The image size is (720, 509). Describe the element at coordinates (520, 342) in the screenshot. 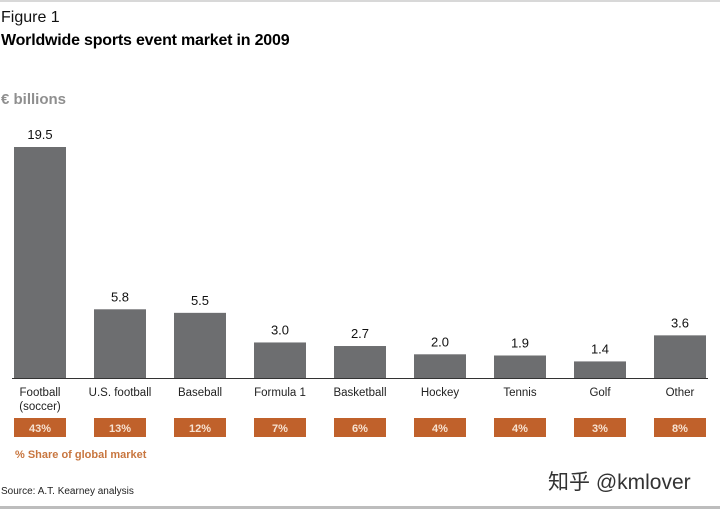

I see `value-label: 1.9` at that location.